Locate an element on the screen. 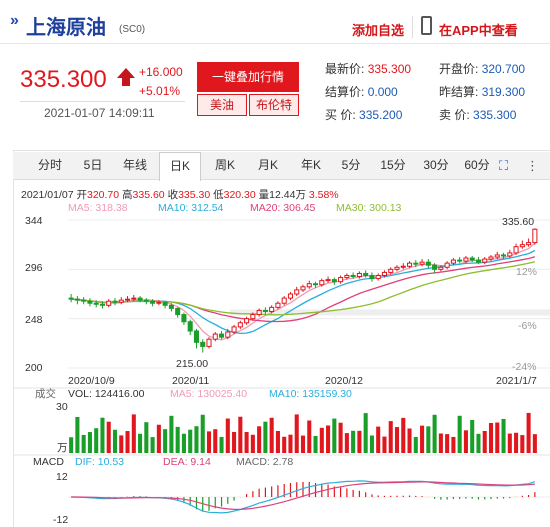  tab-5min: 5分 is located at coordinates (351, 165).